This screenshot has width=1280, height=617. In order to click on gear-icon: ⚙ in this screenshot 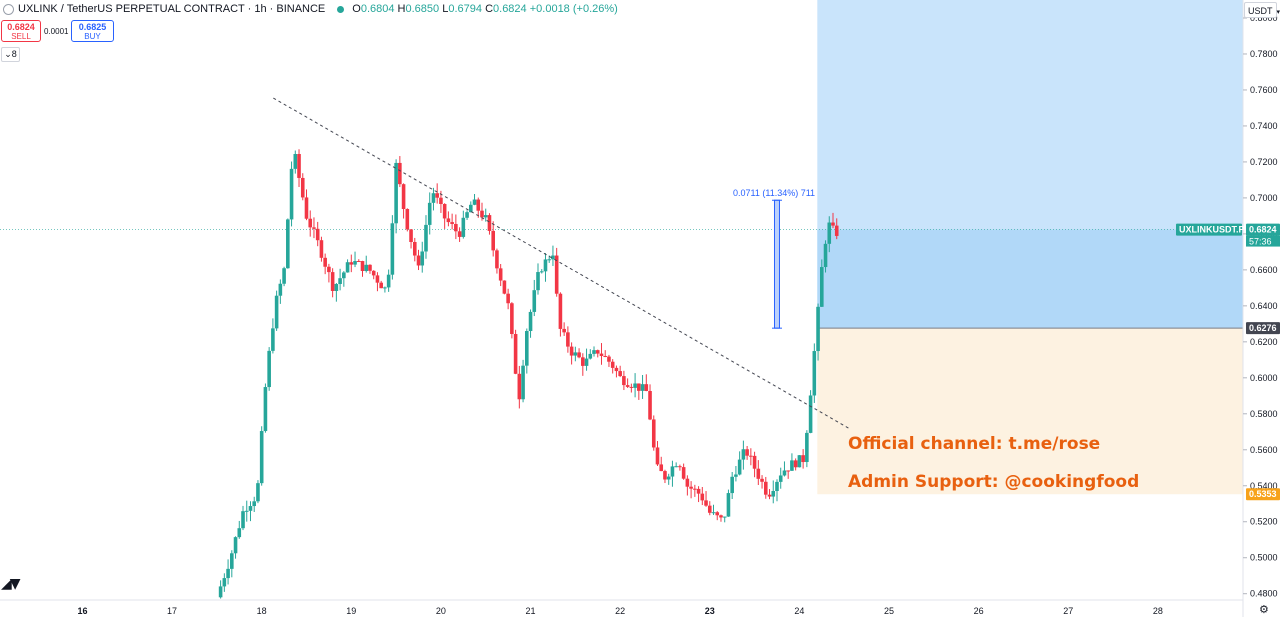, I will do `click(1264, 610)`.